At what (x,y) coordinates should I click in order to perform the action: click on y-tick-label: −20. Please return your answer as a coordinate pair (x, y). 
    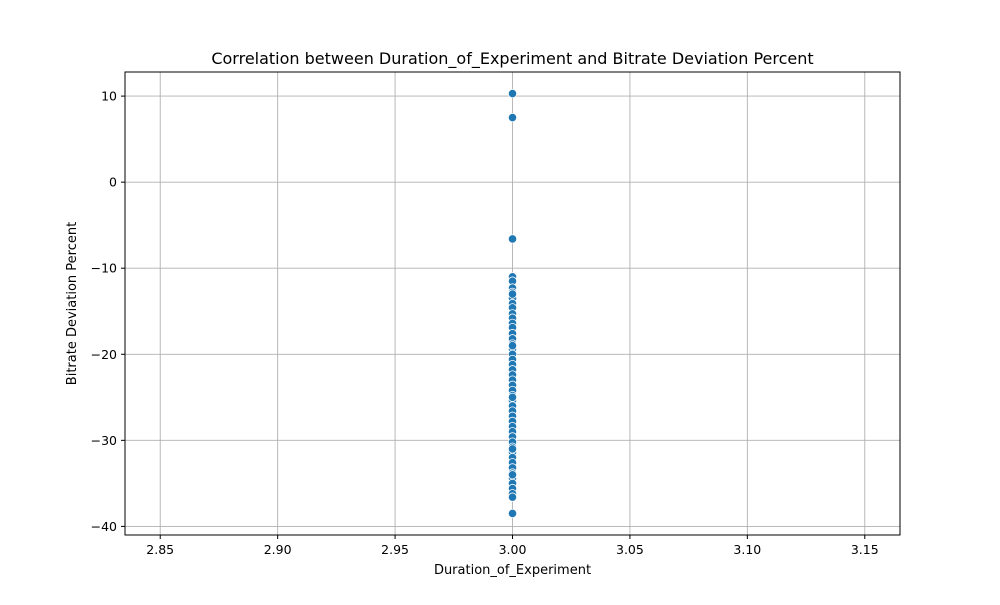
    Looking at the image, I should click on (104, 354).